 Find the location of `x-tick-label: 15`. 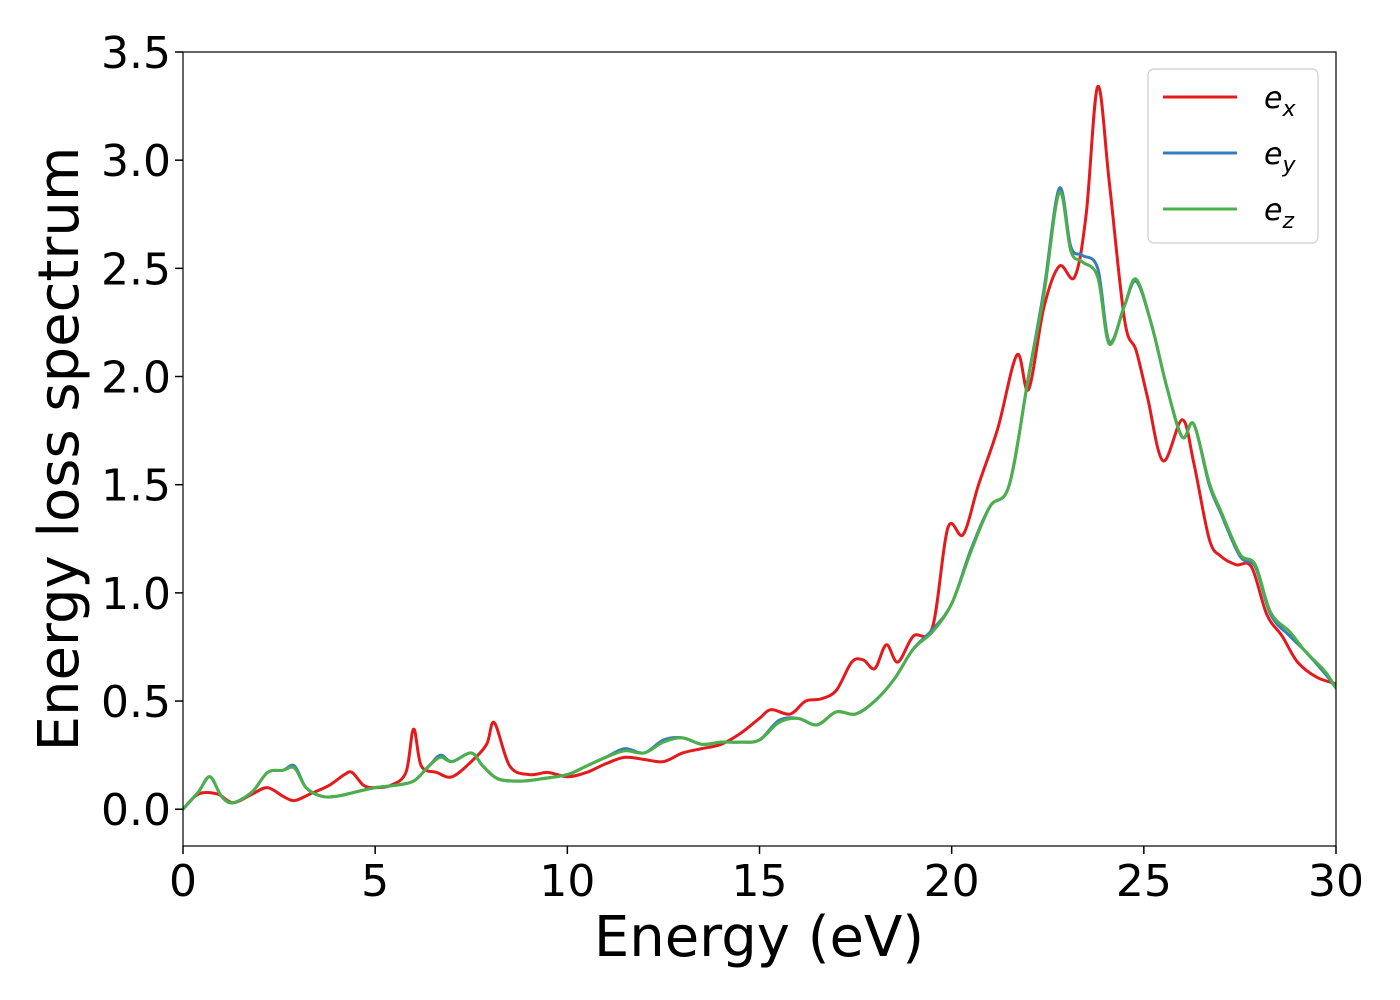

x-tick-label: 15 is located at coordinates (760, 881).